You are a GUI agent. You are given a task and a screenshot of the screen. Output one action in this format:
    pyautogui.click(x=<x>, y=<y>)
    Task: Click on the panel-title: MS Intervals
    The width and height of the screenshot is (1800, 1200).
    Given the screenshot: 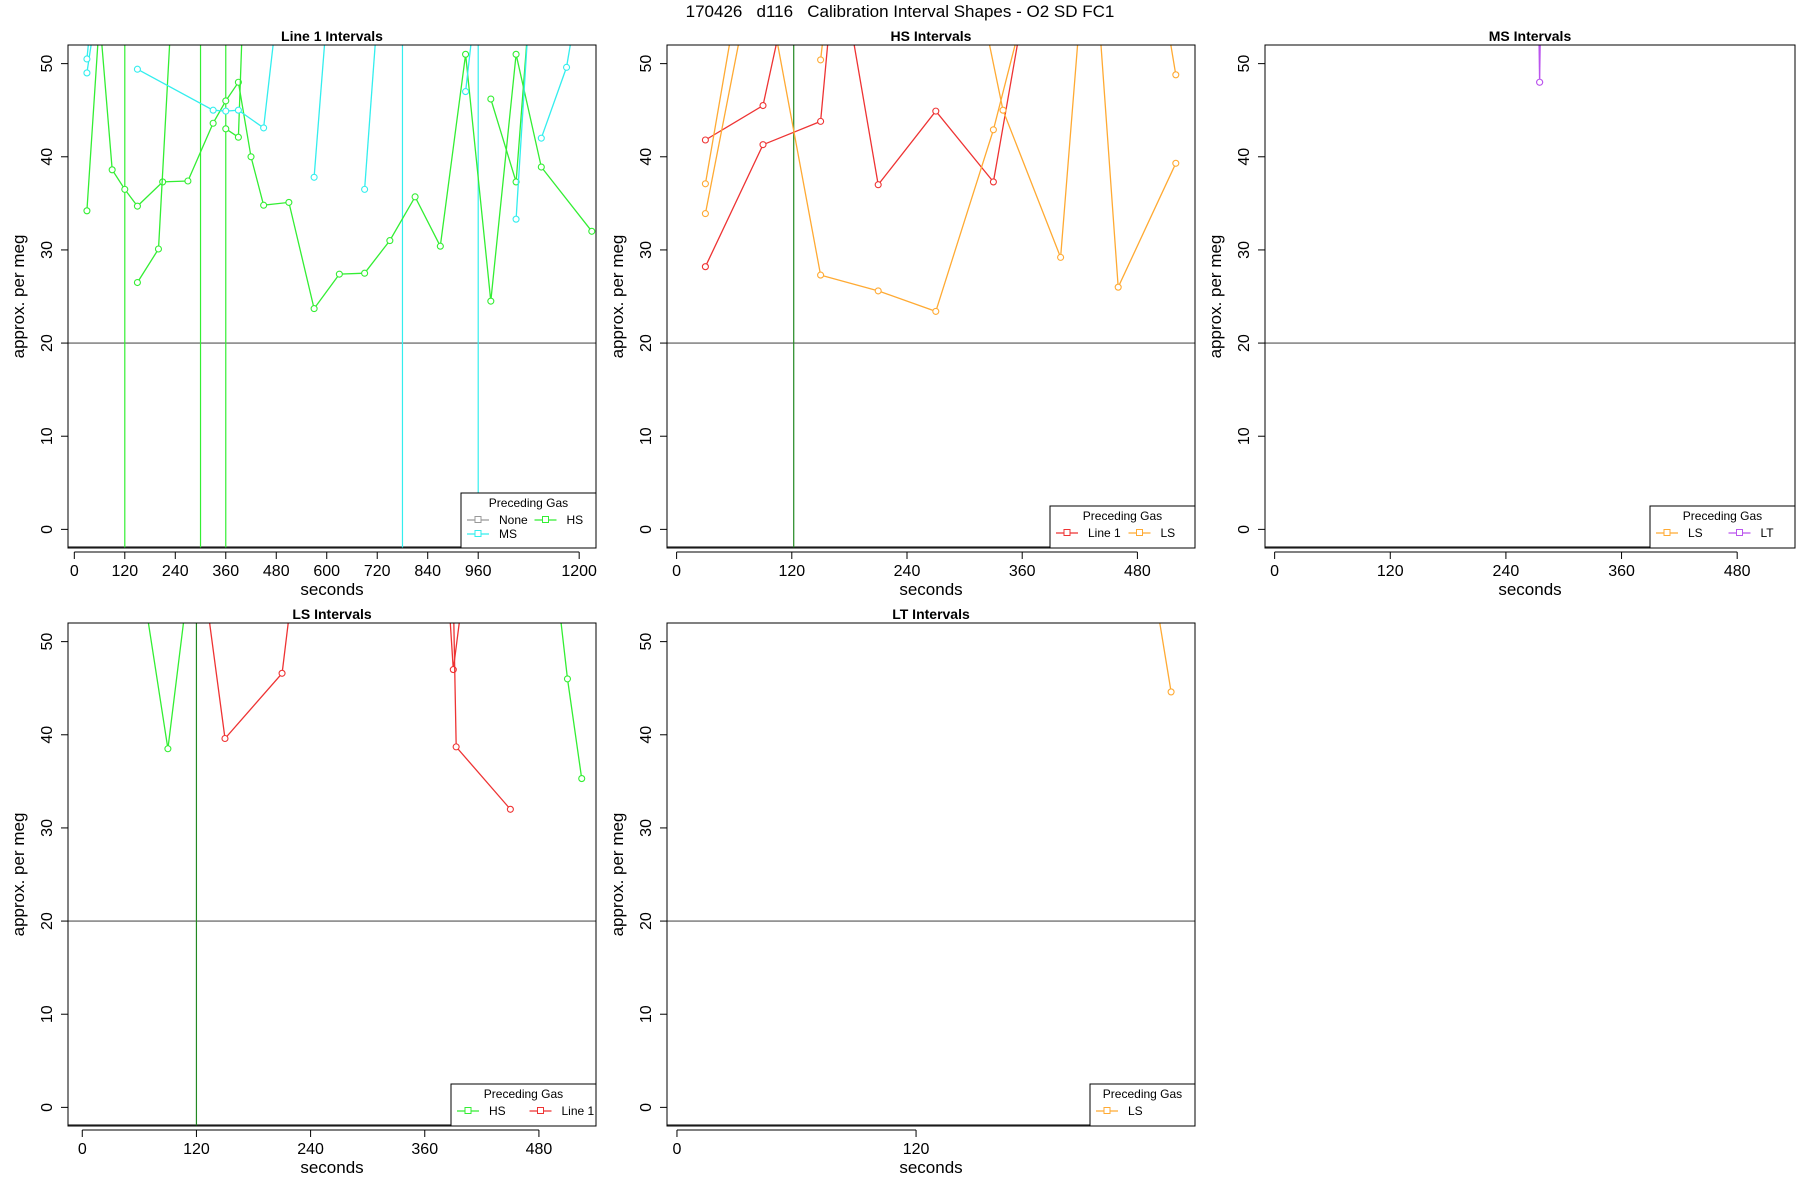 What is the action you would take?
    pyautogui.click(x=1530, y=36)
    